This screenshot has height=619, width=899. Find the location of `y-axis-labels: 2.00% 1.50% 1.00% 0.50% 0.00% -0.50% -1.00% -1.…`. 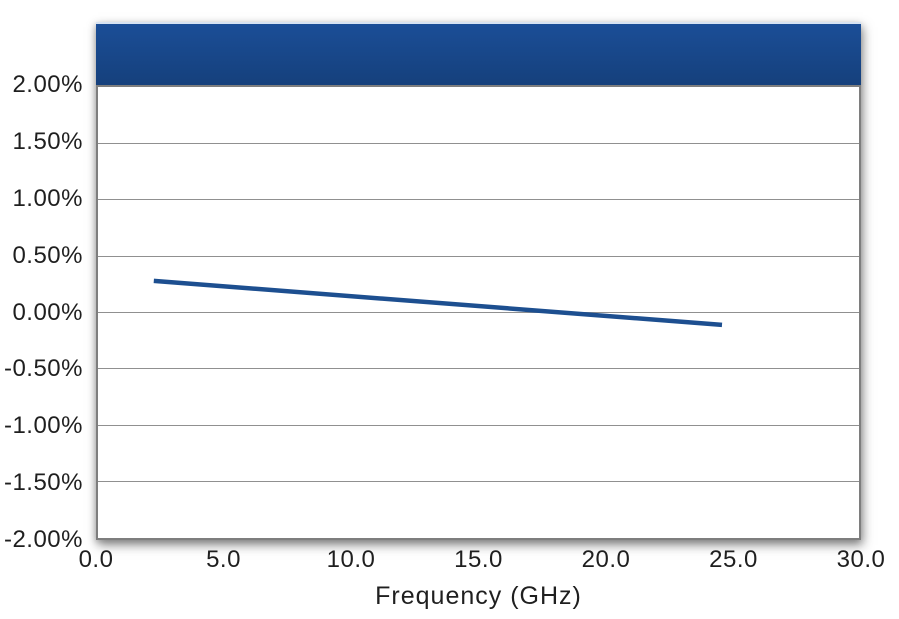

y-axis-labels: 2.00% 1.50% 1.00% 0.50% 0.00% -0.50% -1.00% -1.… is located at coordinates (44, 312).